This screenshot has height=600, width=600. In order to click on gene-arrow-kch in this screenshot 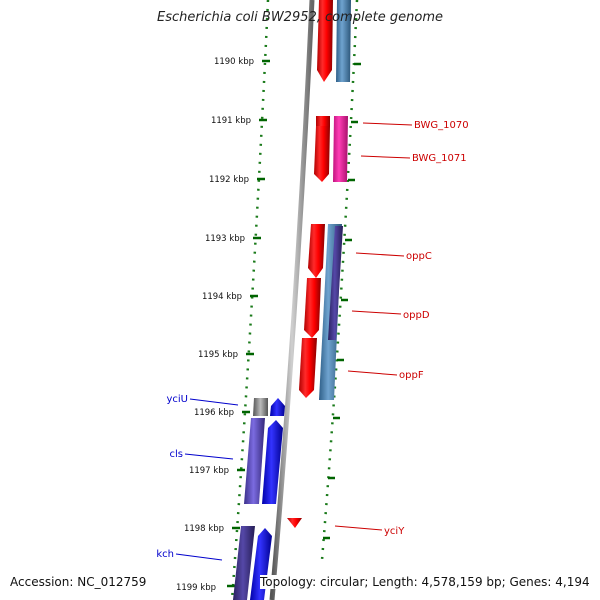, I will do `click(261, 564)`.